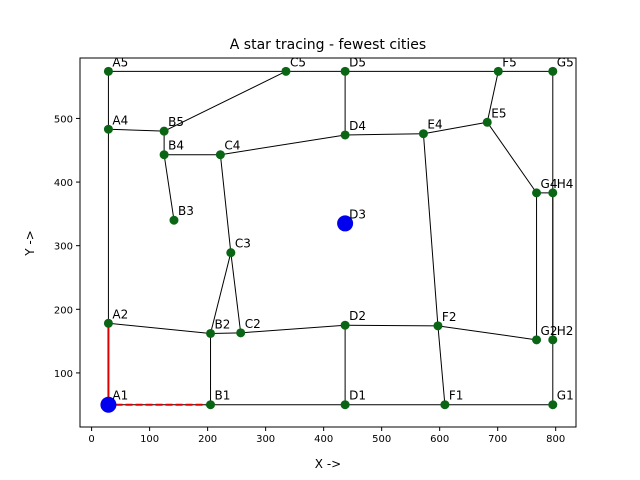 The height and width of the screenshot is (480, 640). I want to click on edge-B2-C2, so click(225, 333).